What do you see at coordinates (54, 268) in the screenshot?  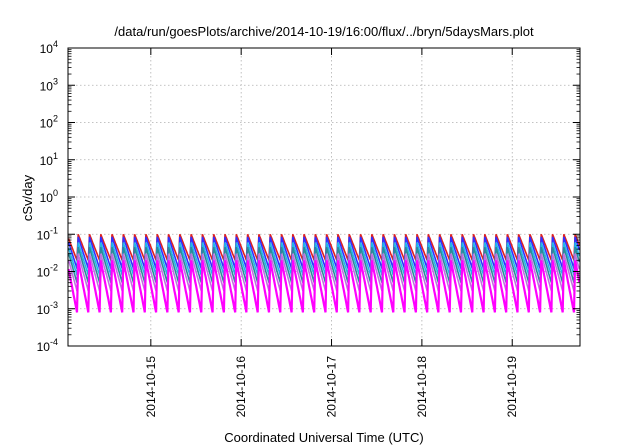 I see `y-tick-exponent: -2` at bounding box center [54, 268].